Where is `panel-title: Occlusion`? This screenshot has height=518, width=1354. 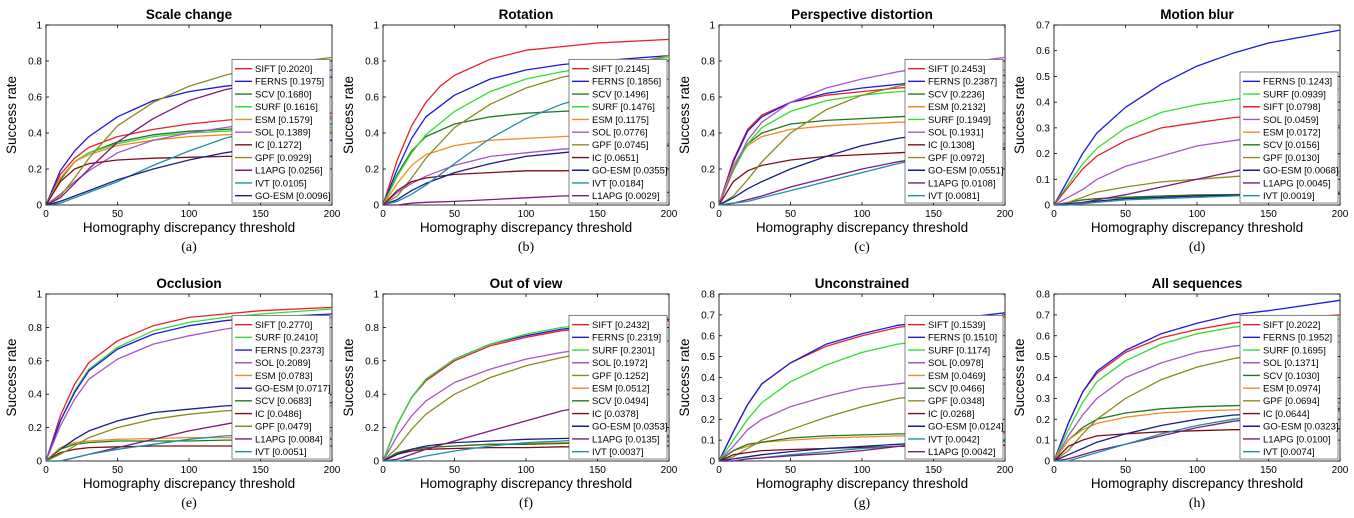 panel-title: Occlusion is located at coordinates (188, 283).